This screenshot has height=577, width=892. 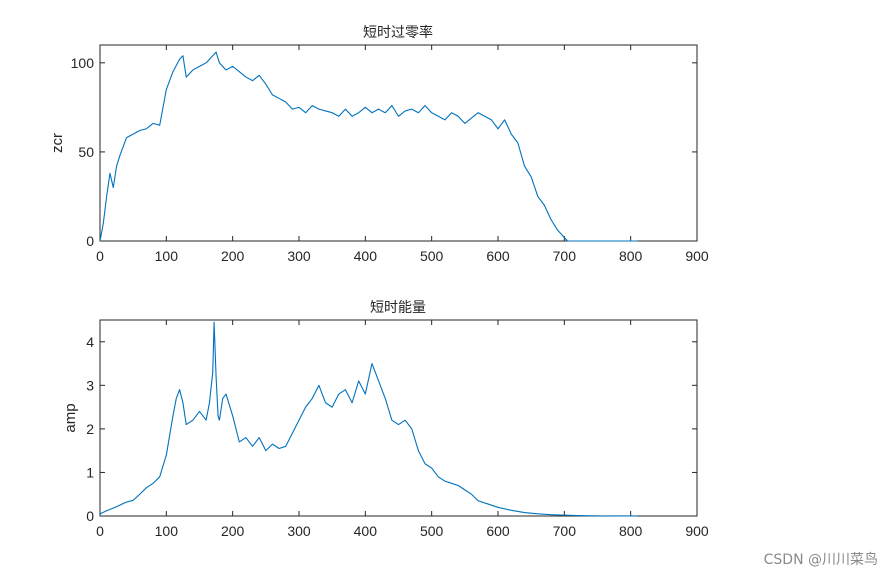 I want to click on y-tick-label: 4, so click(x=90, y=342).